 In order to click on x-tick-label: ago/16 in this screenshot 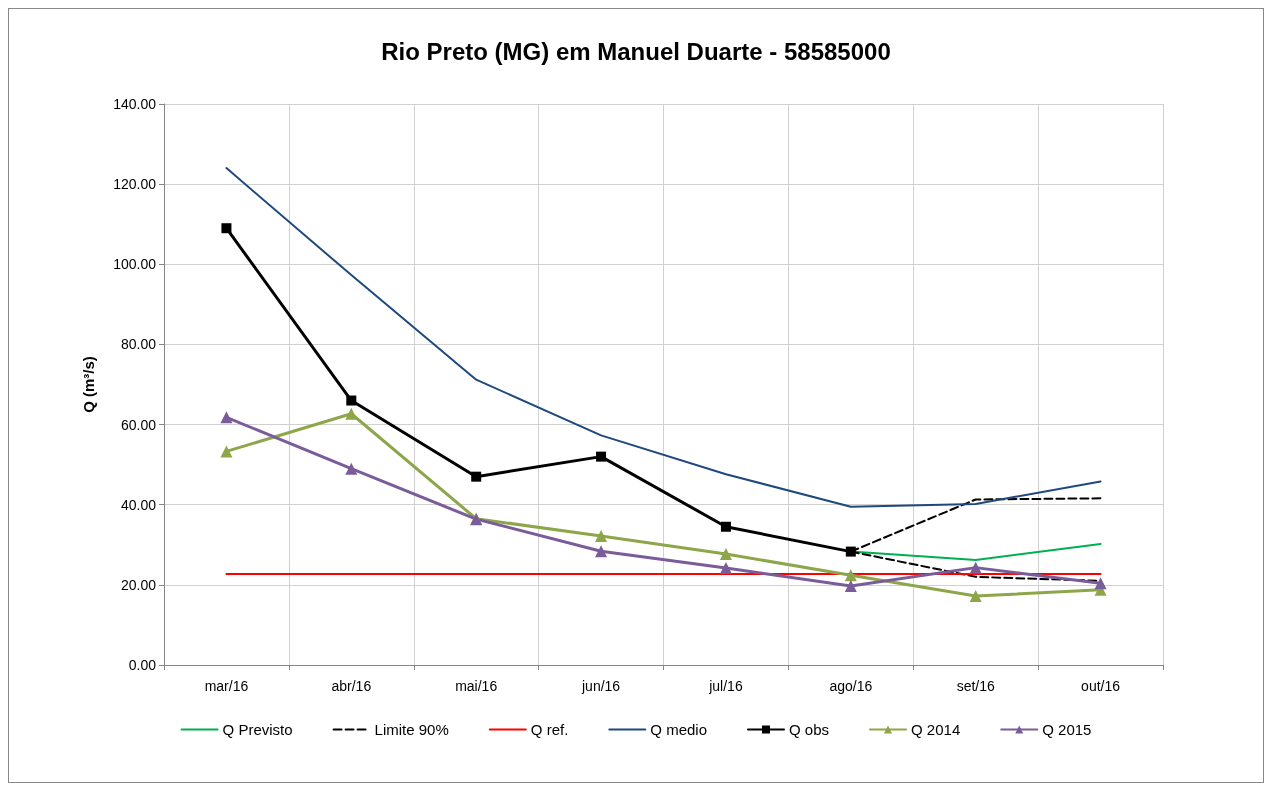, I will do `click(851, 686)`.